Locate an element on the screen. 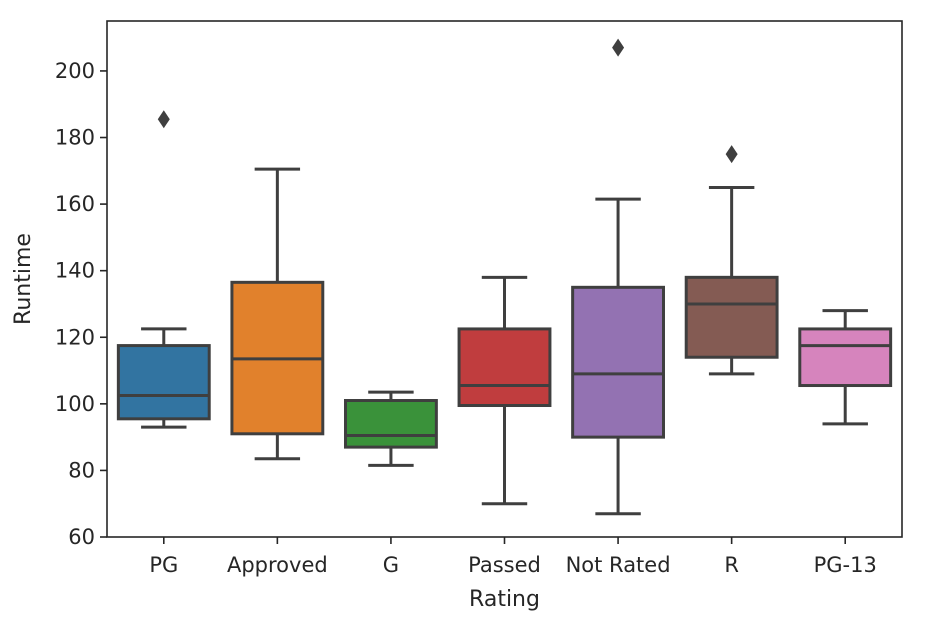  x-tick-label: Approved is located at coordinates (277, 565).